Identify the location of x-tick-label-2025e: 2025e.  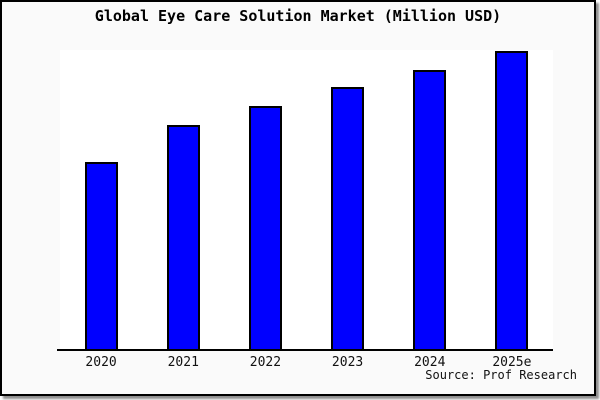
(512, 362).